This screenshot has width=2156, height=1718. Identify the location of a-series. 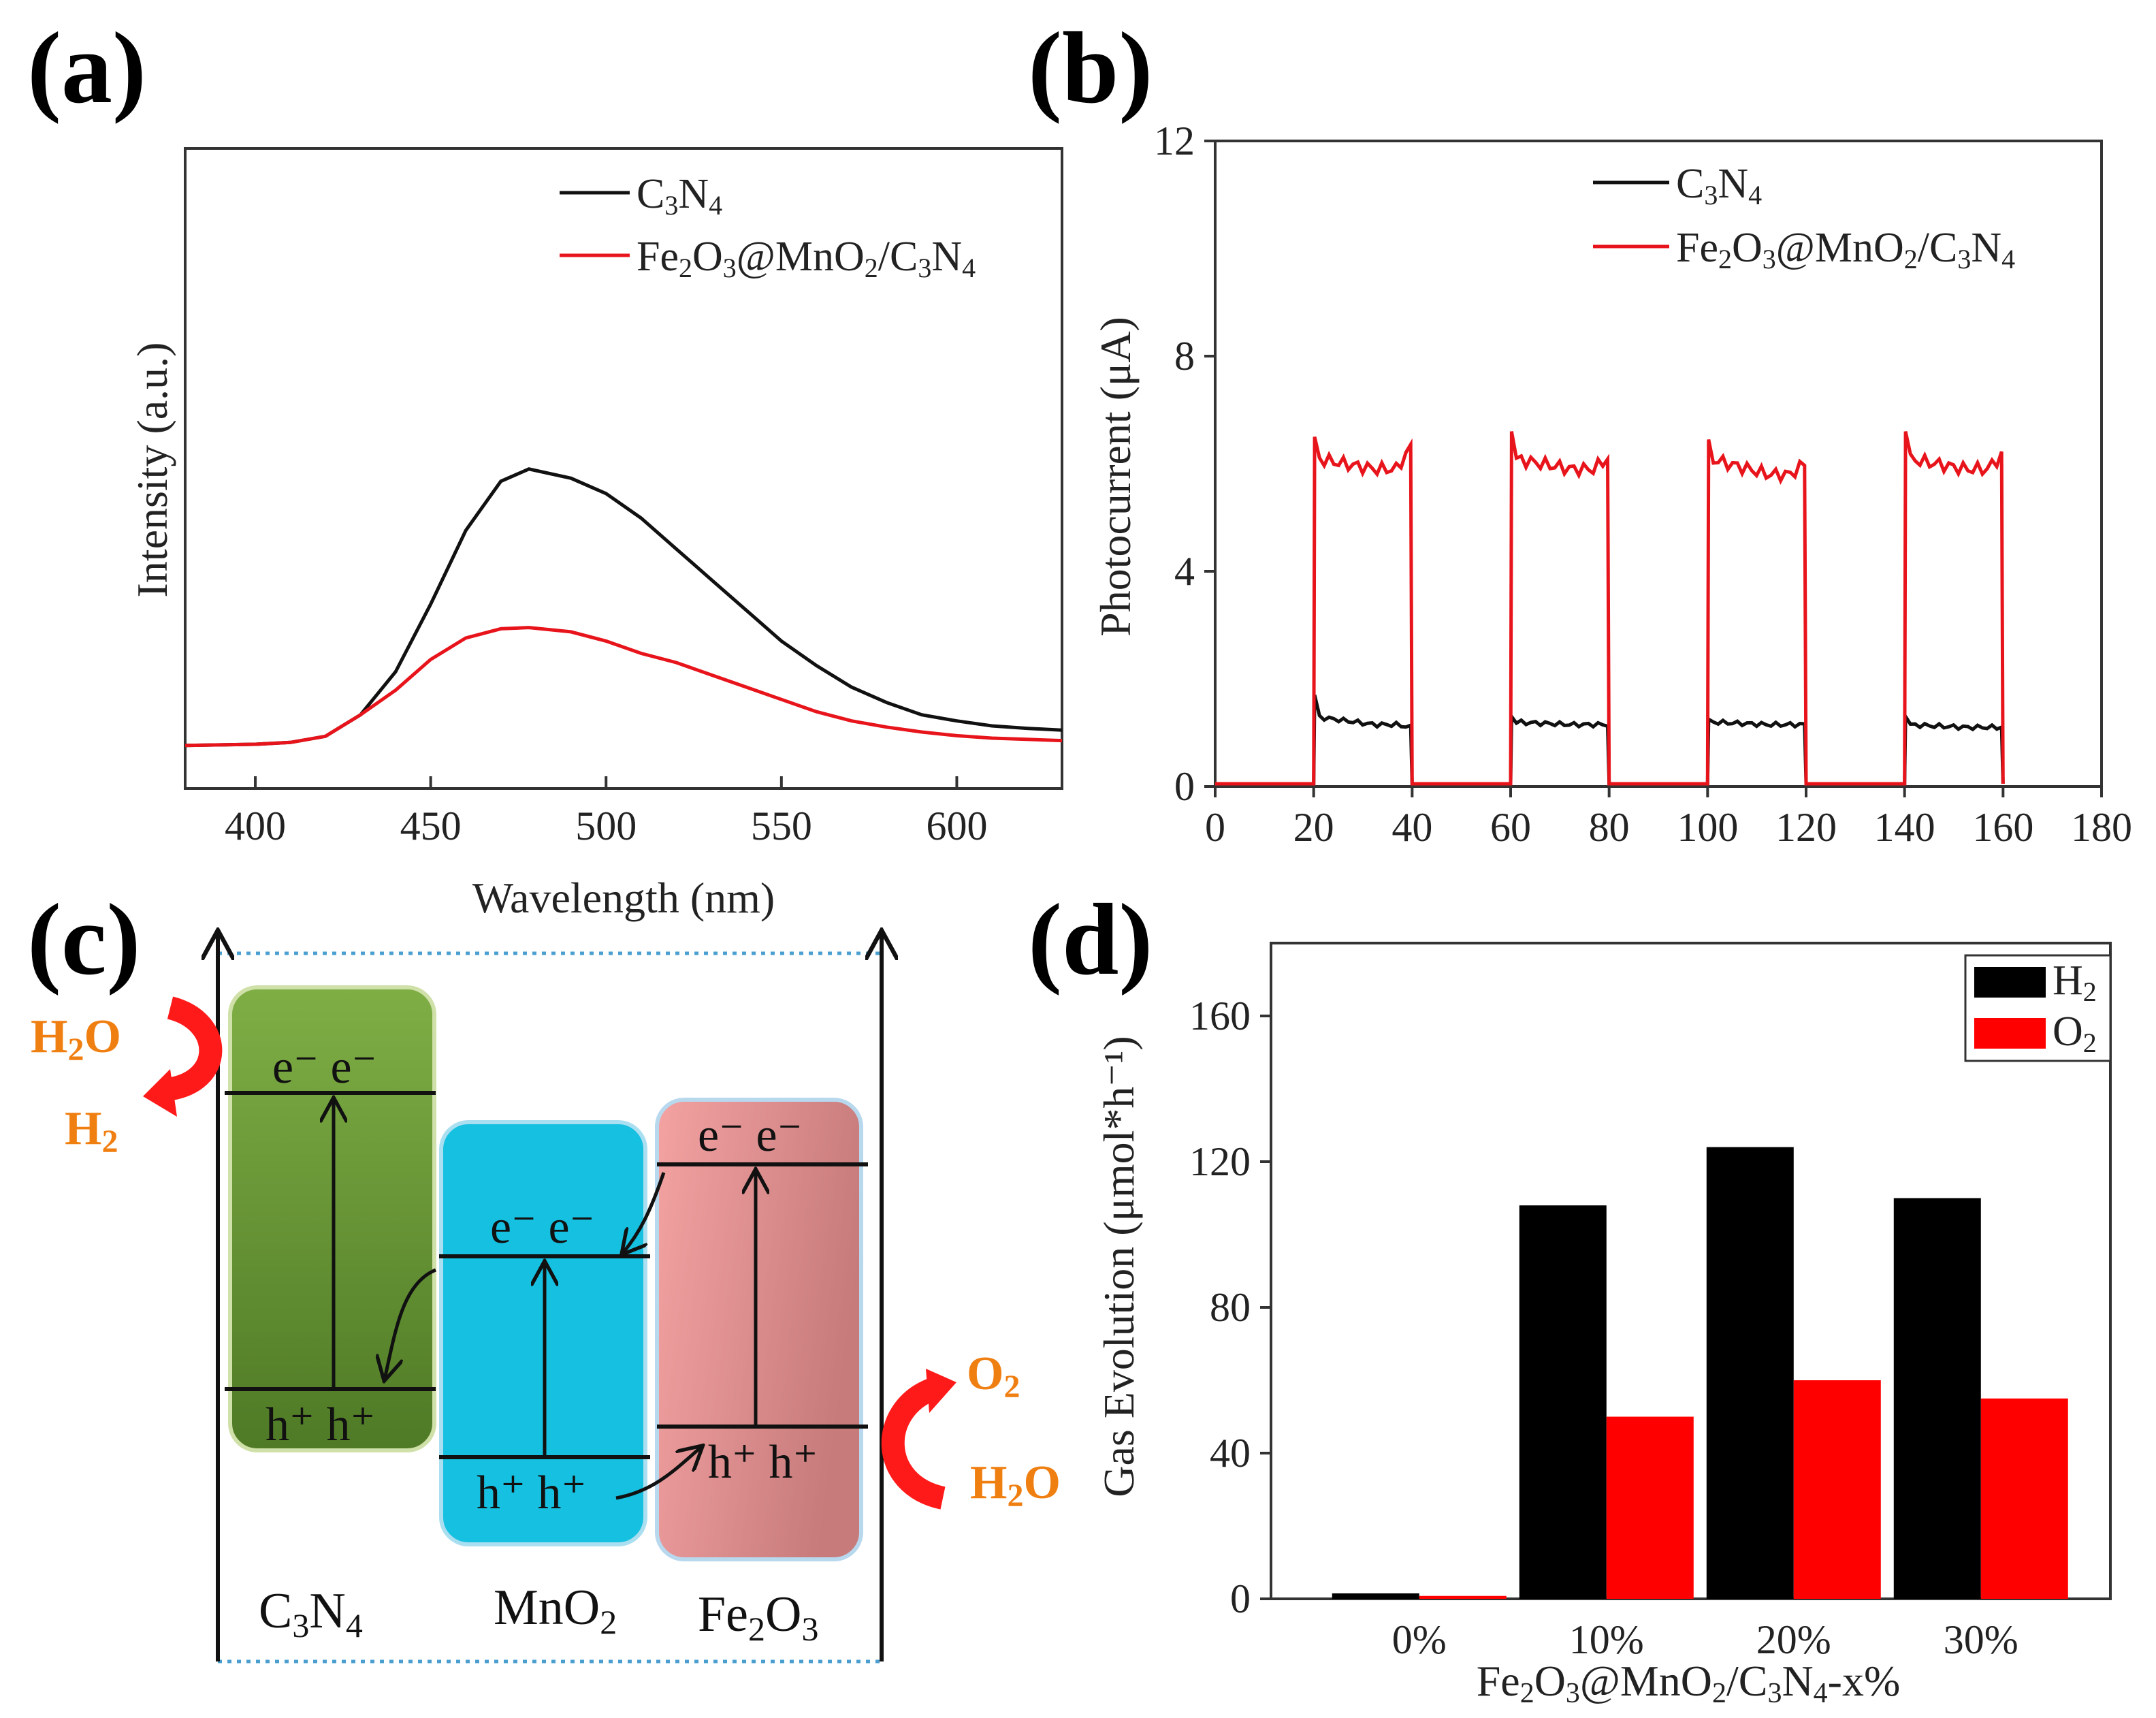
(623, 607).